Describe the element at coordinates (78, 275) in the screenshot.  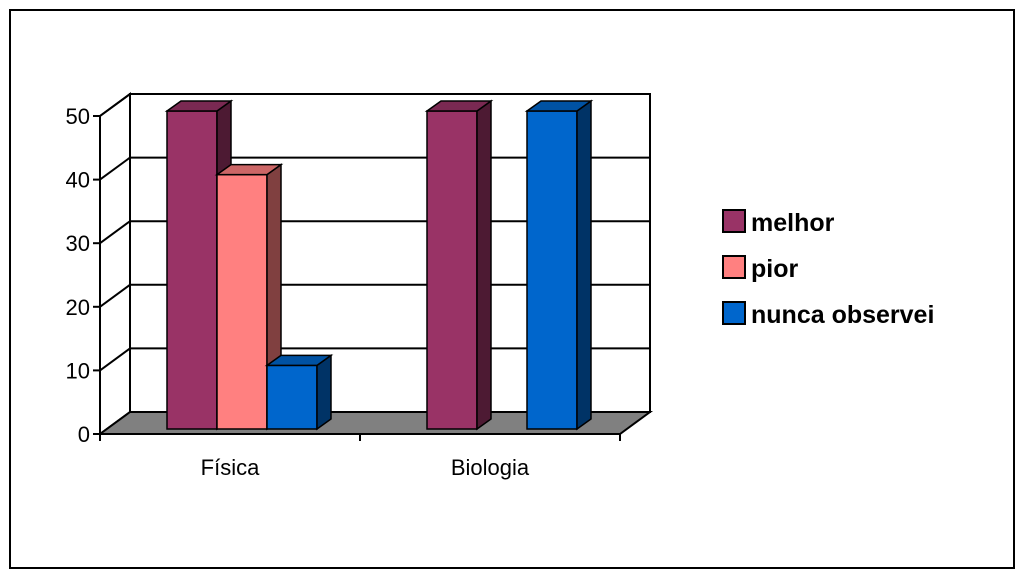
I see `y-tick-labels: 0 10 20 30 40 50` at that location.